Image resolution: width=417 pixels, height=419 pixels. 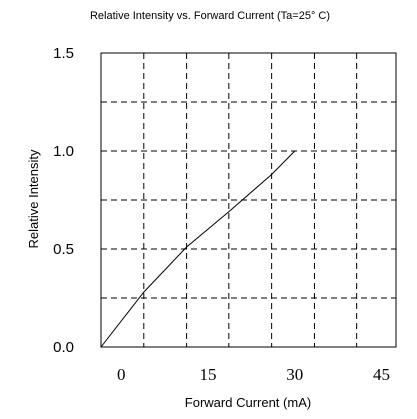 I want to click on y-tick-label: 0.5, so click(x=63, y=249).